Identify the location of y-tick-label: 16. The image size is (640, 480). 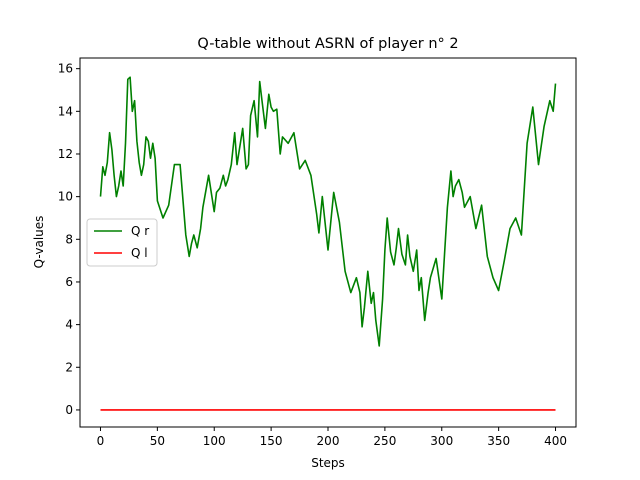
(65, 69).